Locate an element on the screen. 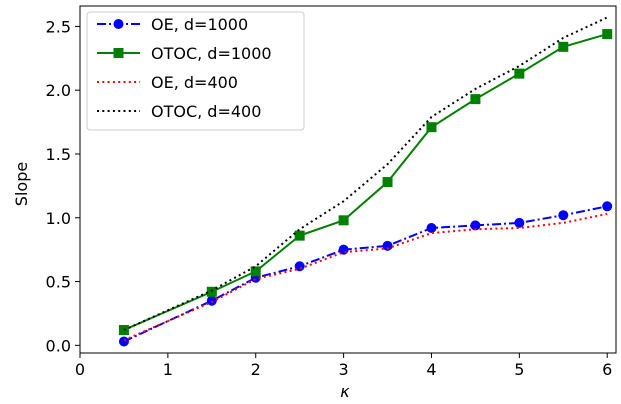 Image resolution: width=621 pixels, height=404 pixels. legend-label-2: OE, d=400 is located at coordinates (194, 82).